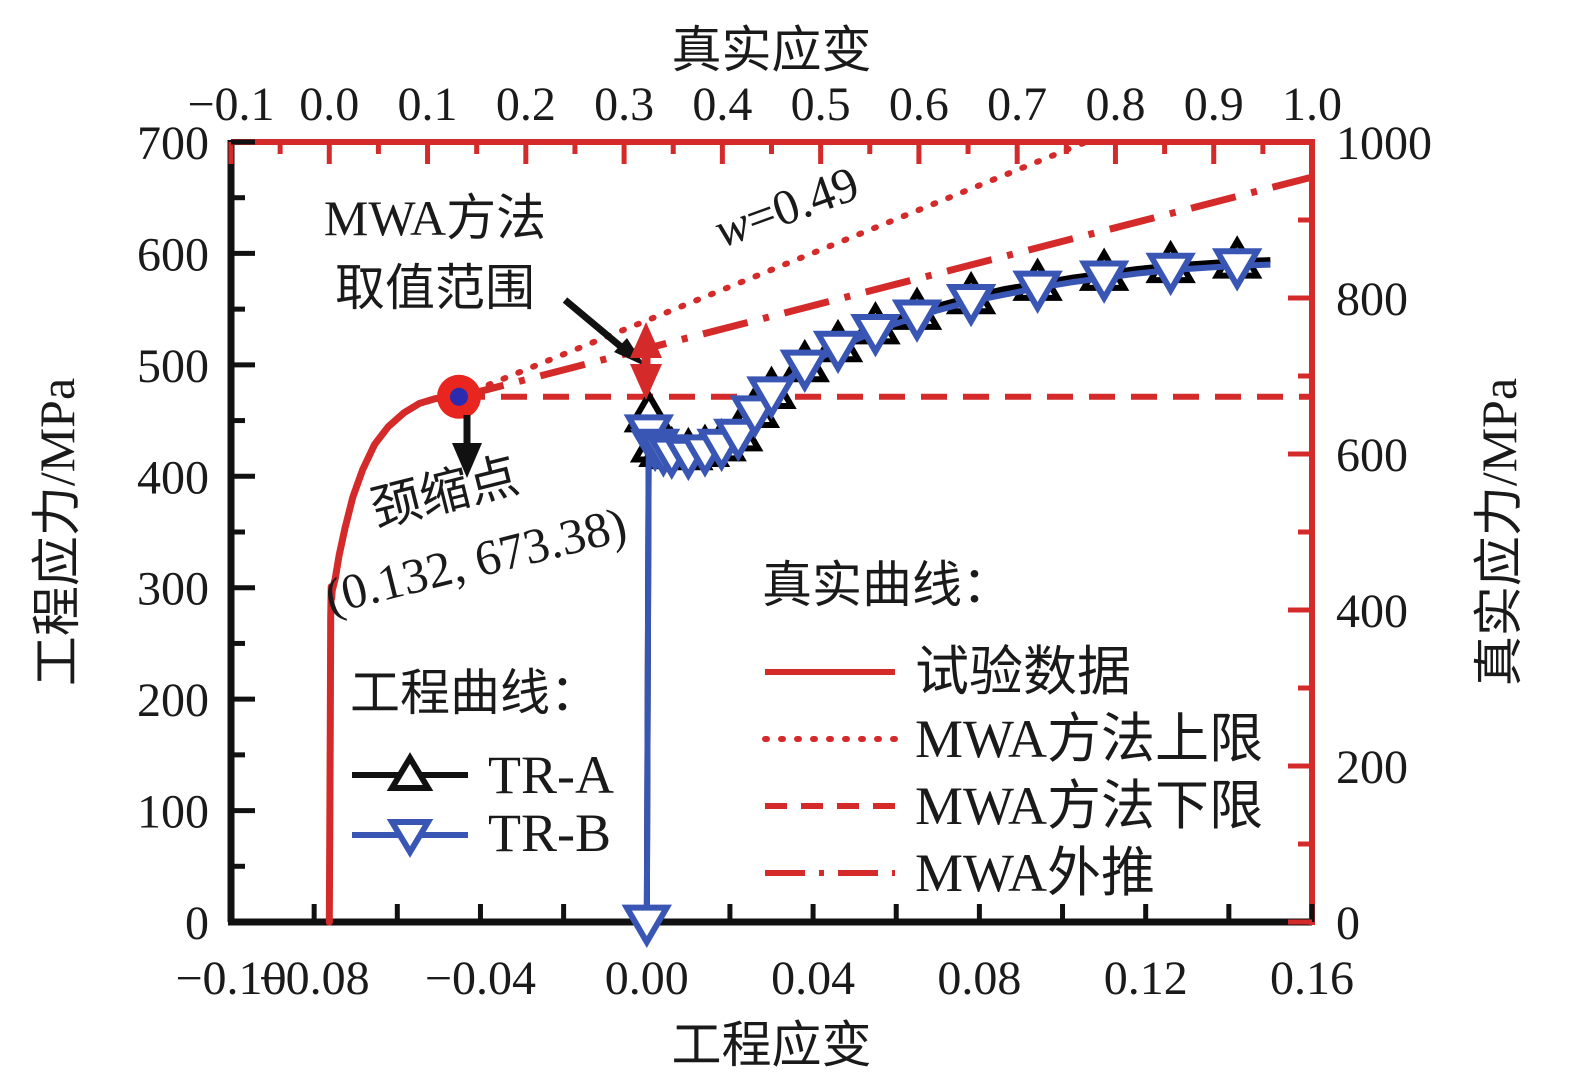  I want to click on bottom-tick-label: −0.10, so click(230, 978).